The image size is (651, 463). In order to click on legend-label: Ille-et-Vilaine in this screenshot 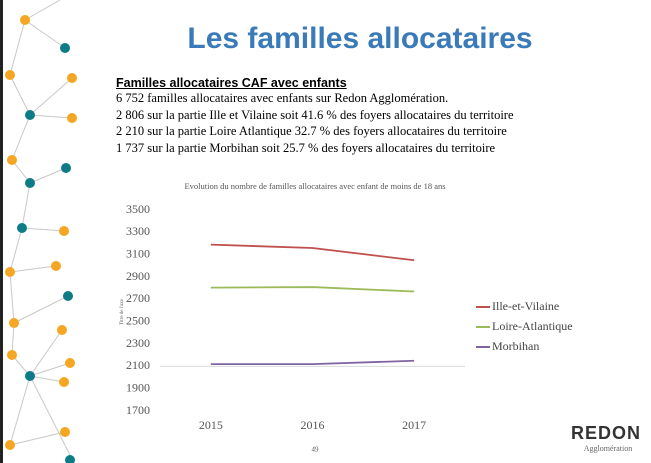, I will do `click(525, 306)`.